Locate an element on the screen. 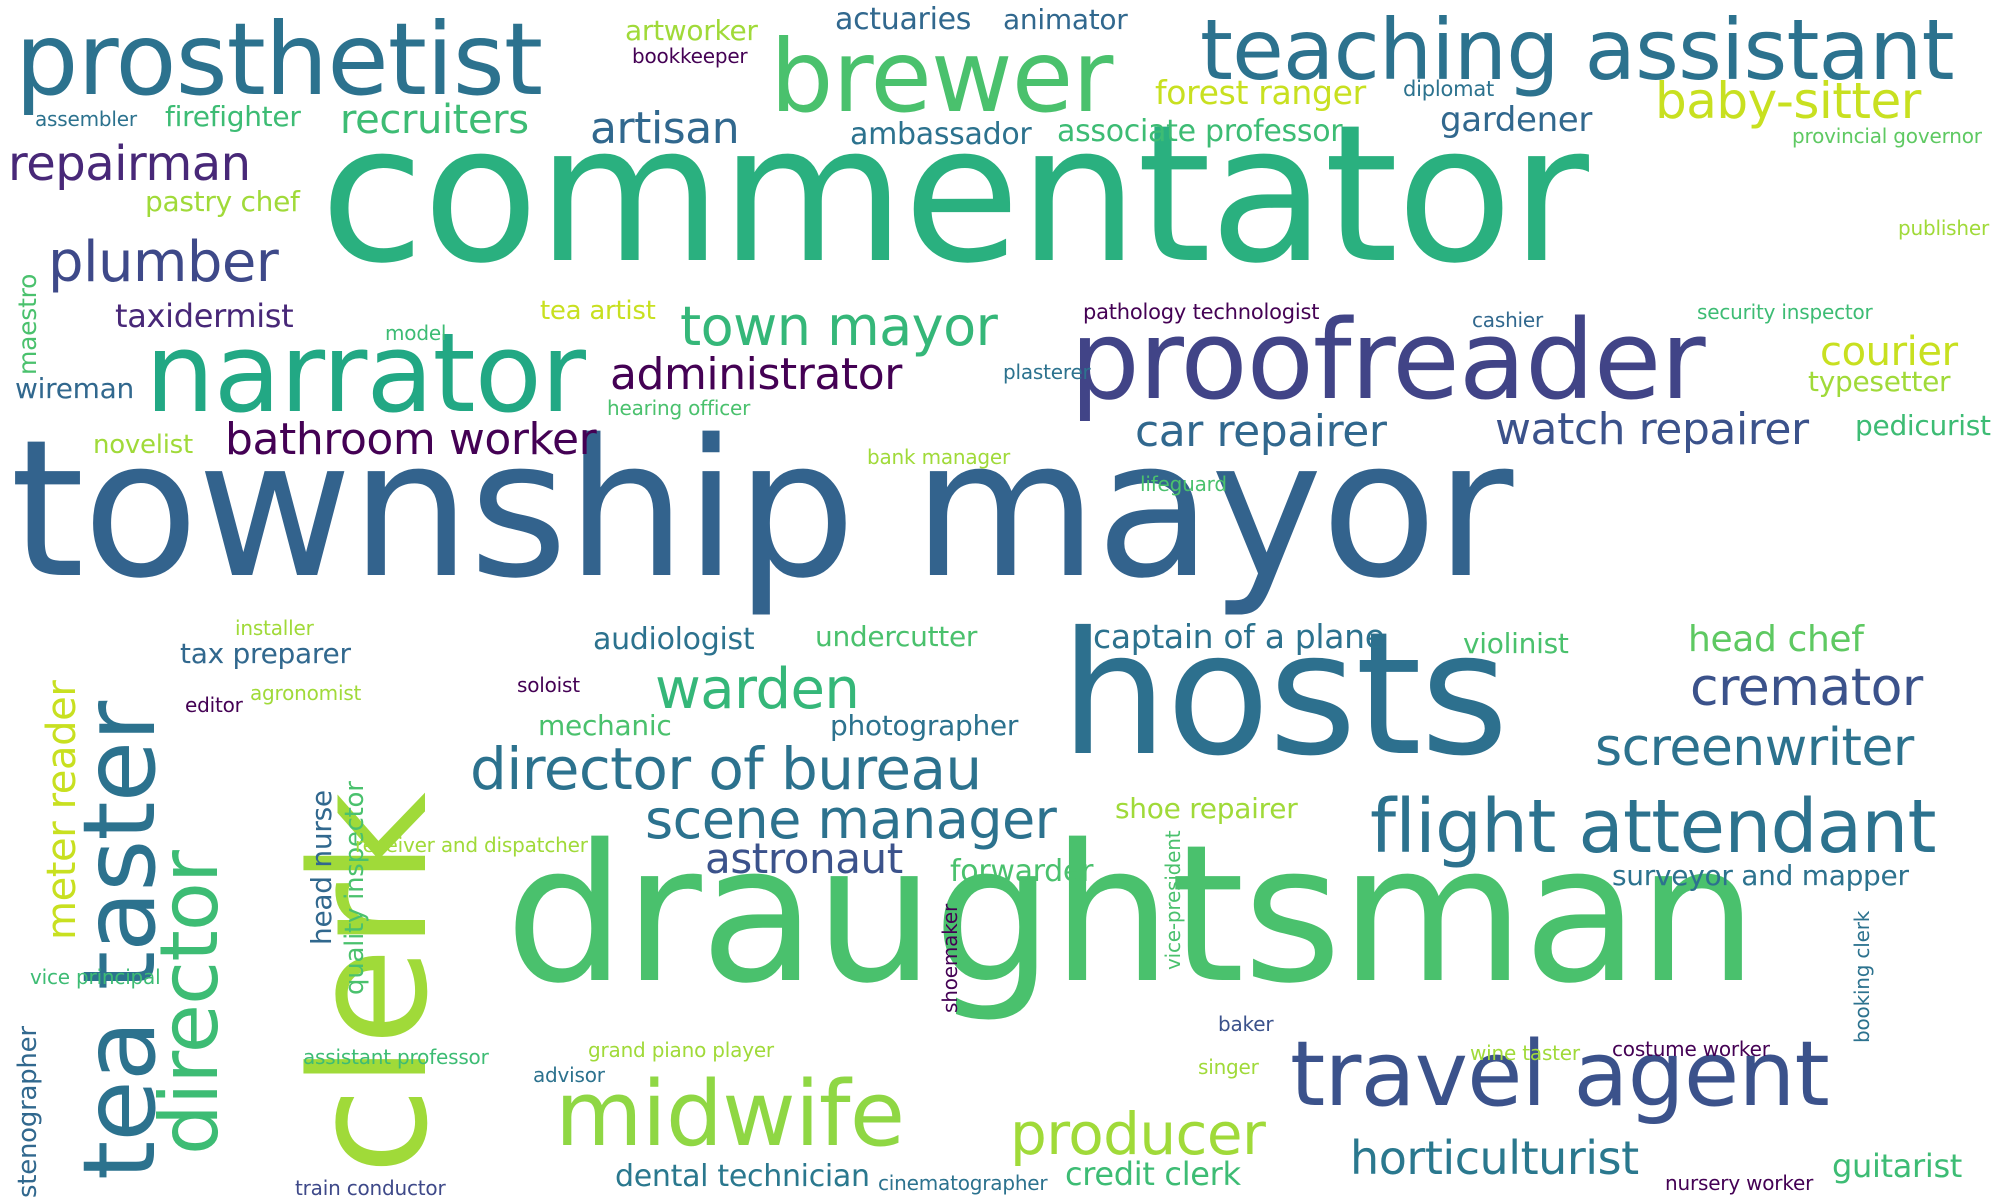 The height and width of the screenshot is (1200, 2000). word-baby-sitter: baby-sitter is located at coordinates (1788, 101).